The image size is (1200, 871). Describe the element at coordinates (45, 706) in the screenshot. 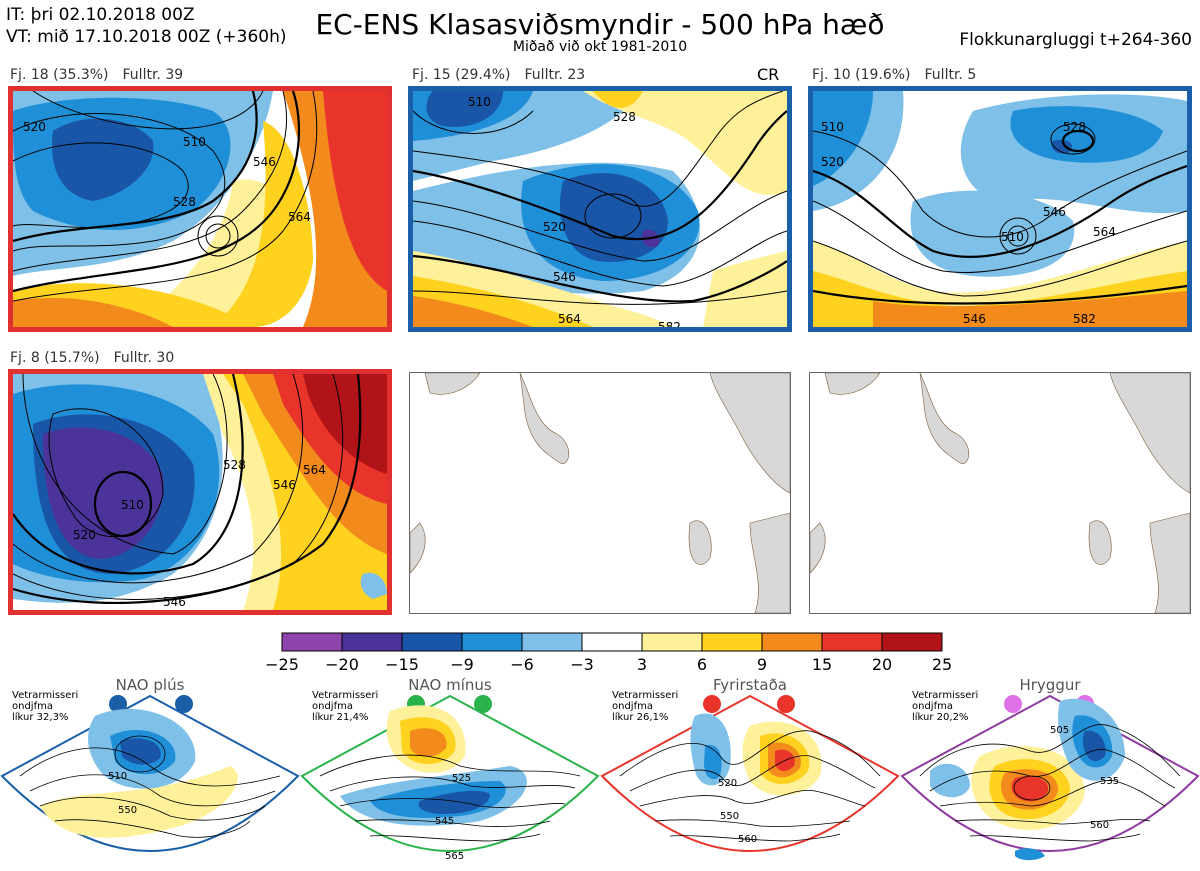

I see `regime-note: Vetrarmisseri ondjfma líkur 32,3%` at that location.